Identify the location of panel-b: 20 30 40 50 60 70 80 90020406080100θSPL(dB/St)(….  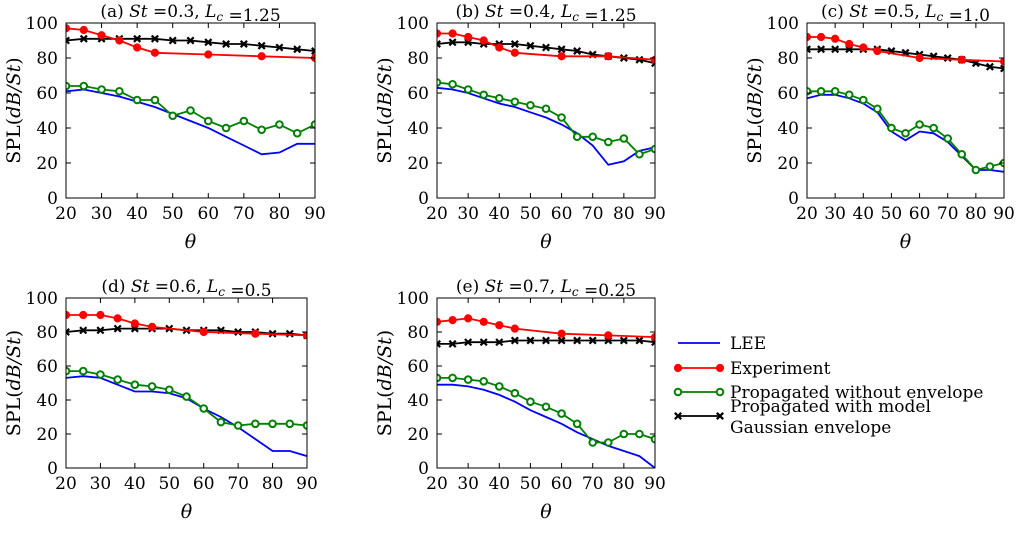
(520, 127).